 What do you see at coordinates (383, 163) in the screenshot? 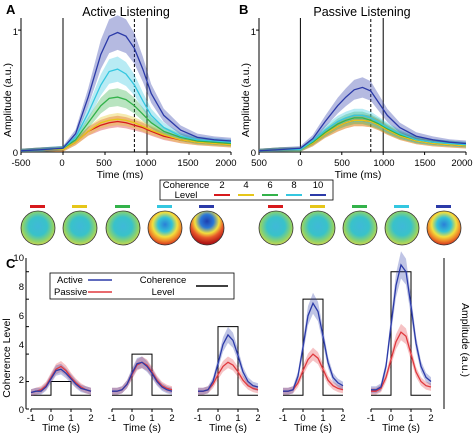
I see `chart-b-xtick-3: 1000` at bounding box center [383, 163].